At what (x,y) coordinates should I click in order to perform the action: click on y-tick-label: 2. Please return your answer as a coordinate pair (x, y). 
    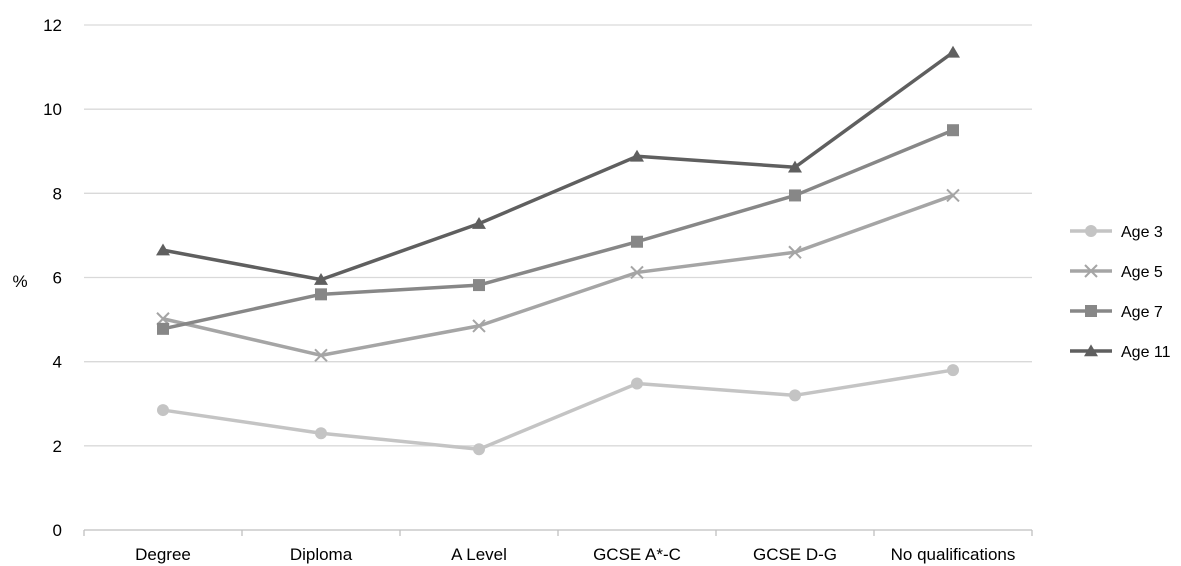
    Looking at the image, I should click on (57, 446).